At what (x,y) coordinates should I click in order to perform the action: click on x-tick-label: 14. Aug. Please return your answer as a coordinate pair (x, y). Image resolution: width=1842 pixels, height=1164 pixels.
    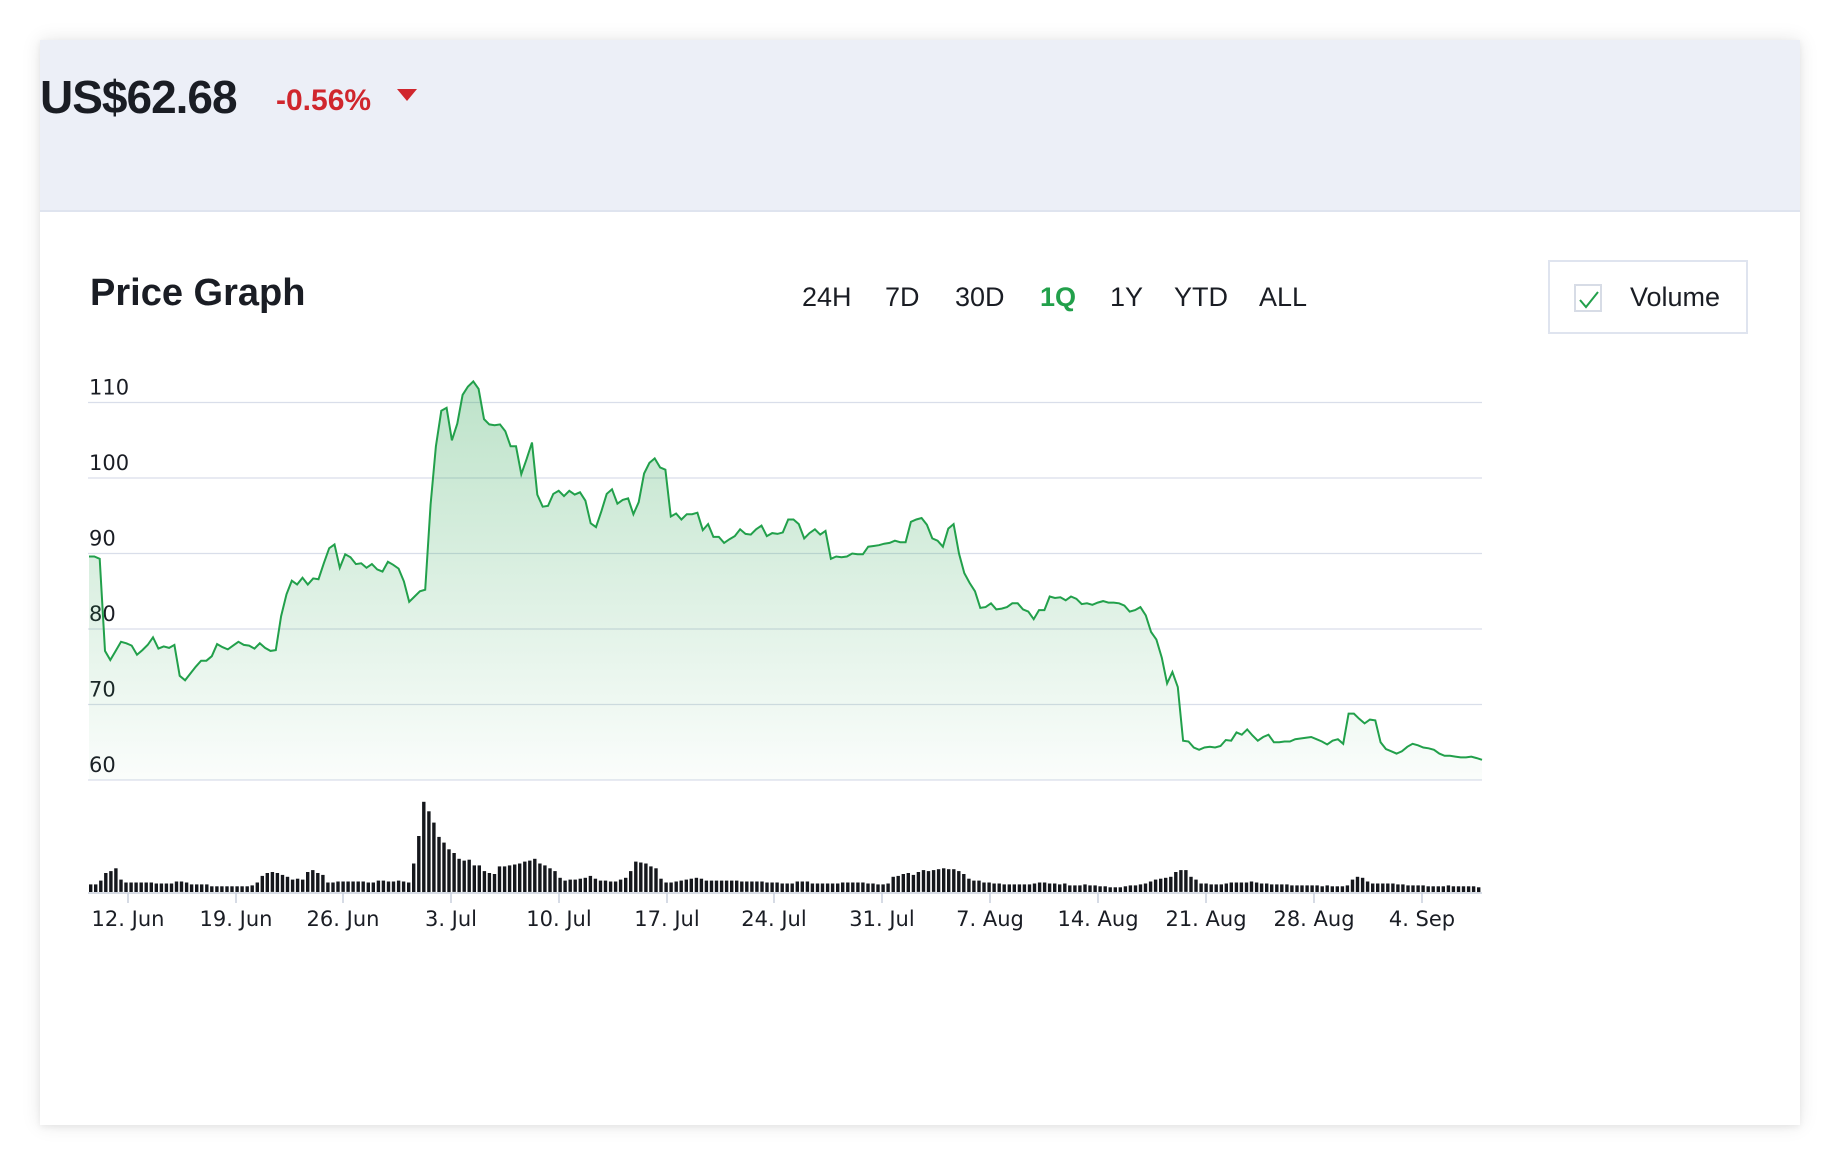
    Looking at the image, I should click on (1097, 919).